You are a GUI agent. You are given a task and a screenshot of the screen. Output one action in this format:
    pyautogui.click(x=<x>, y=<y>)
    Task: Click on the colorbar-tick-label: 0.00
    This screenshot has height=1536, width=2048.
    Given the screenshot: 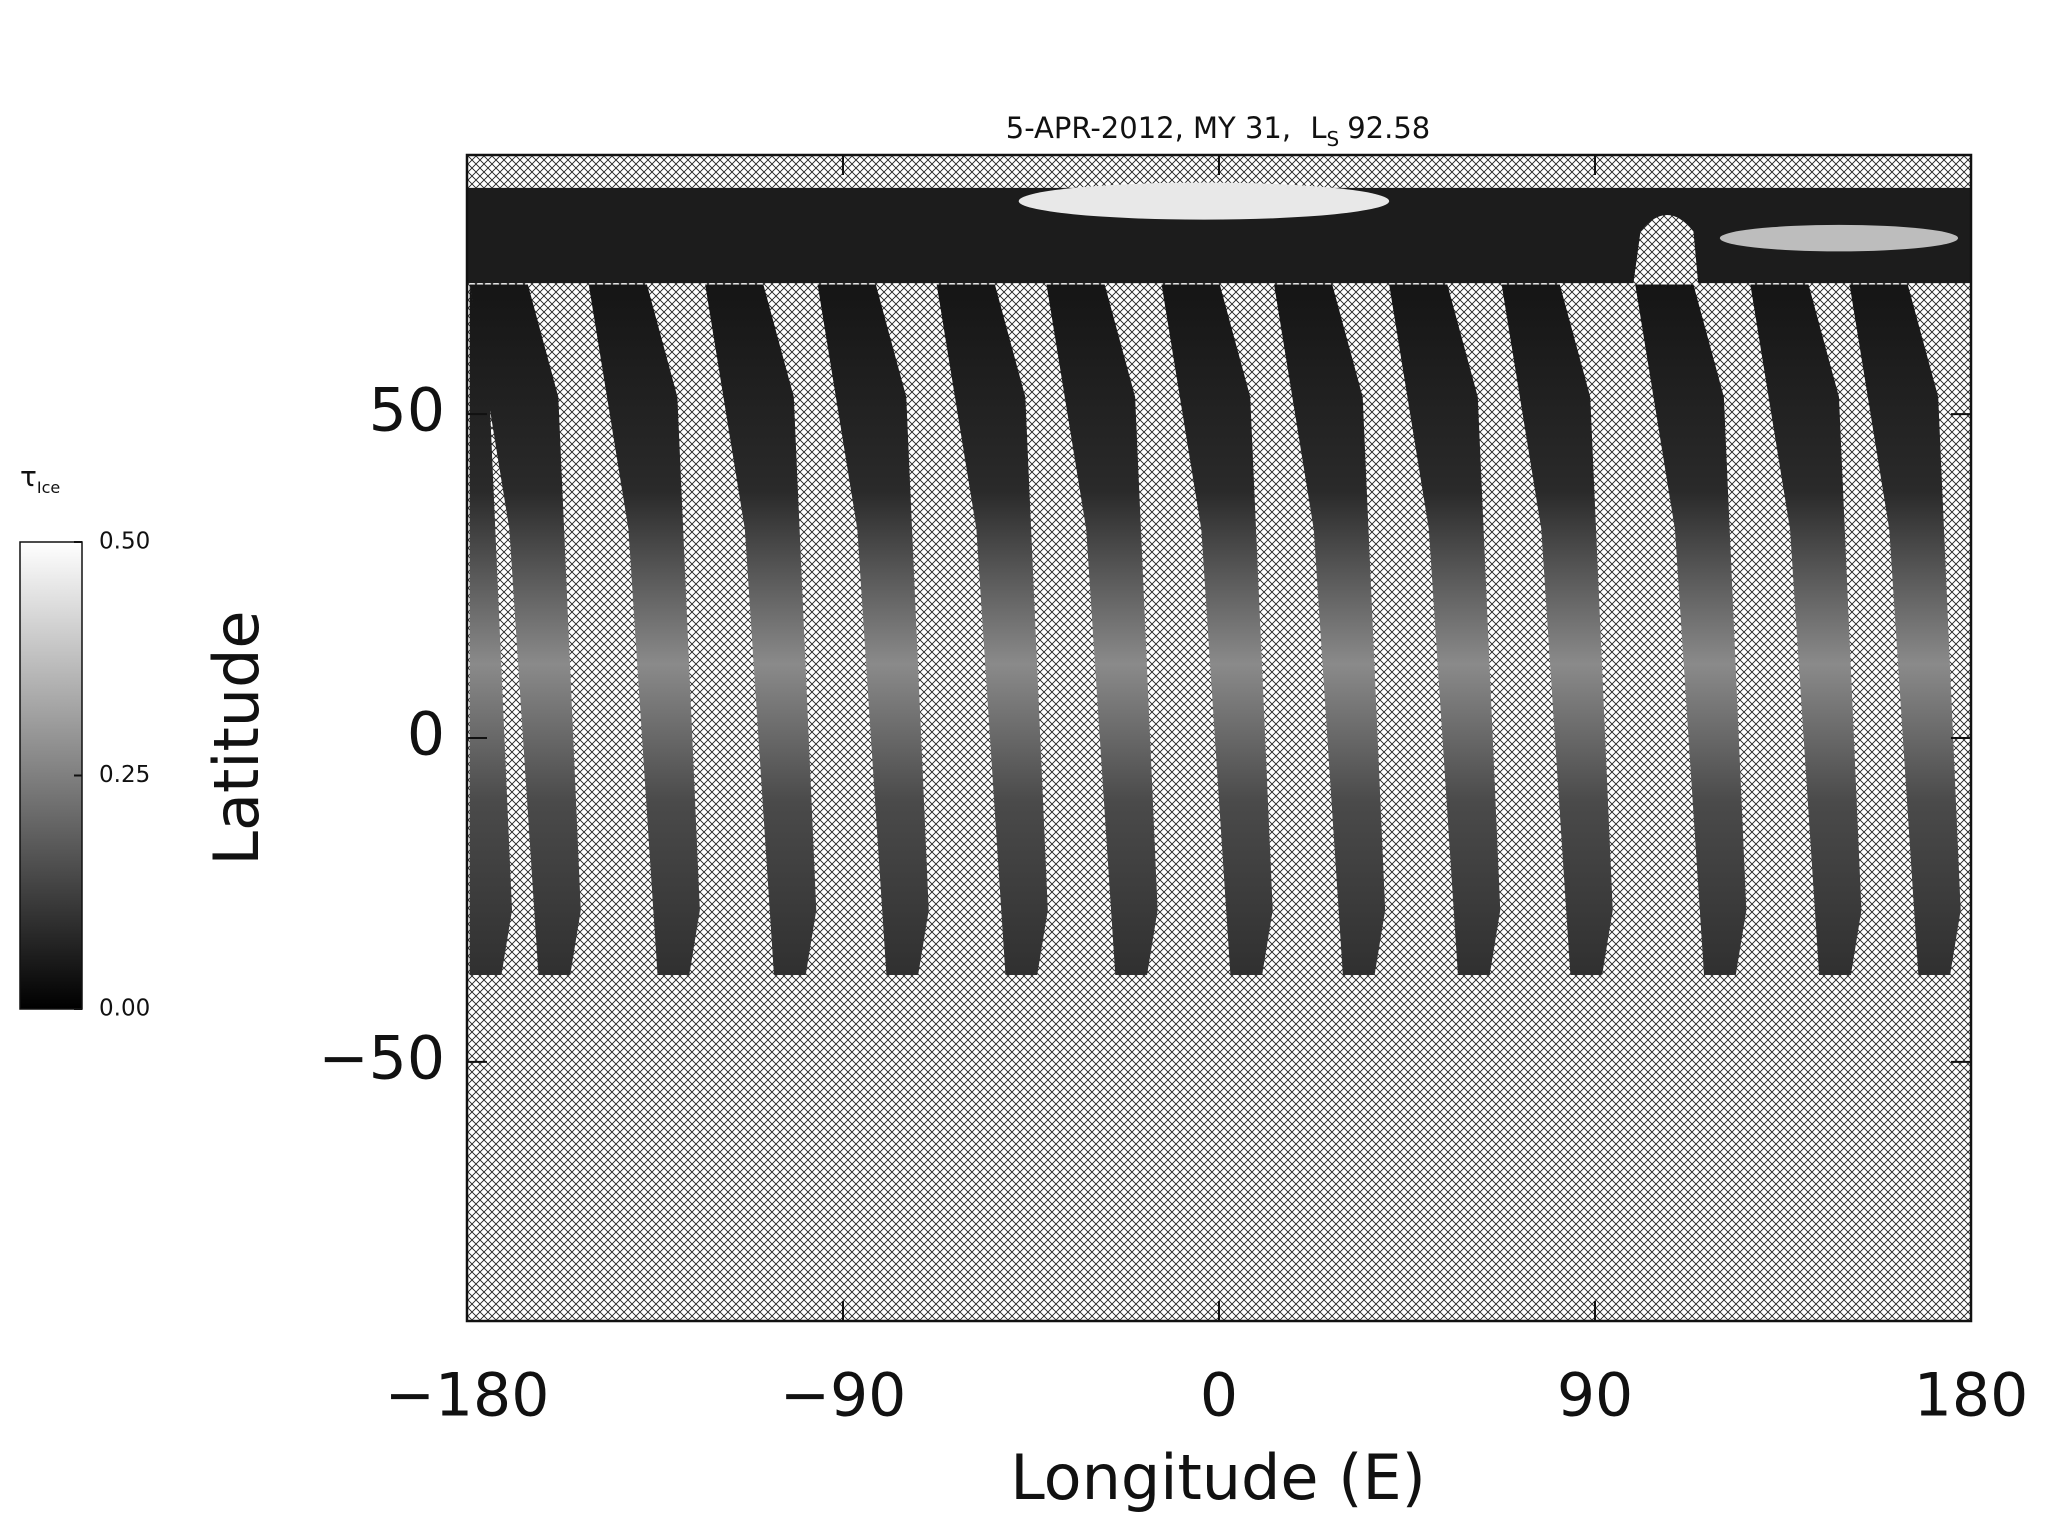 What is the action you would take?
    pyautogui.click(x=124, y=1009)
    